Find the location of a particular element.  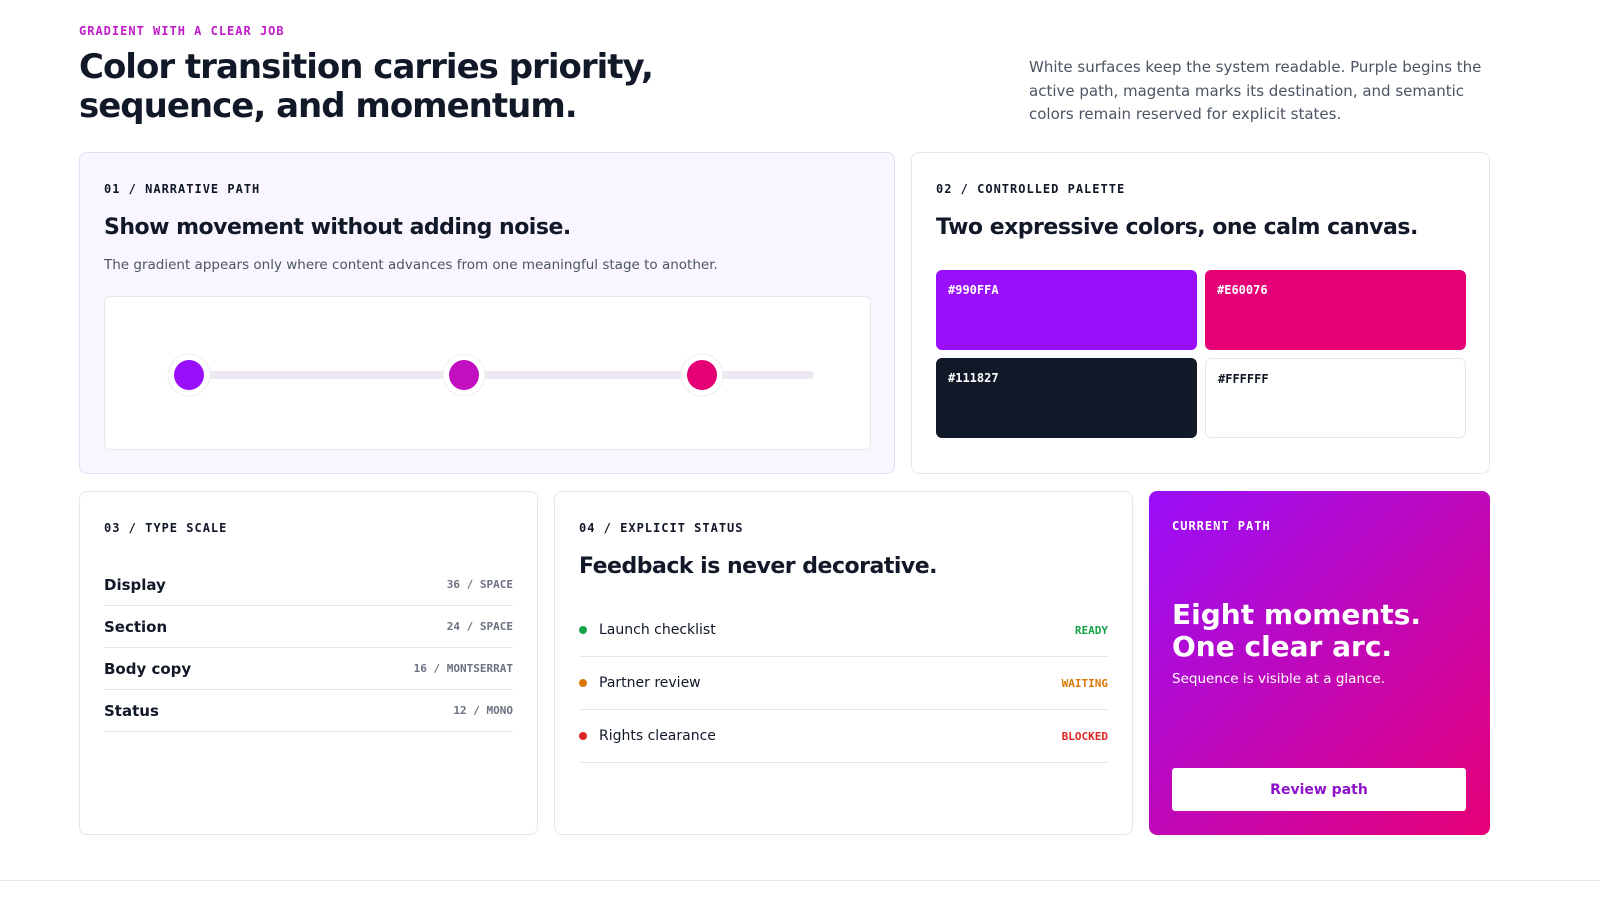

card-body: Sequence is visible at a glance. is located at coordinates (1278, 679).